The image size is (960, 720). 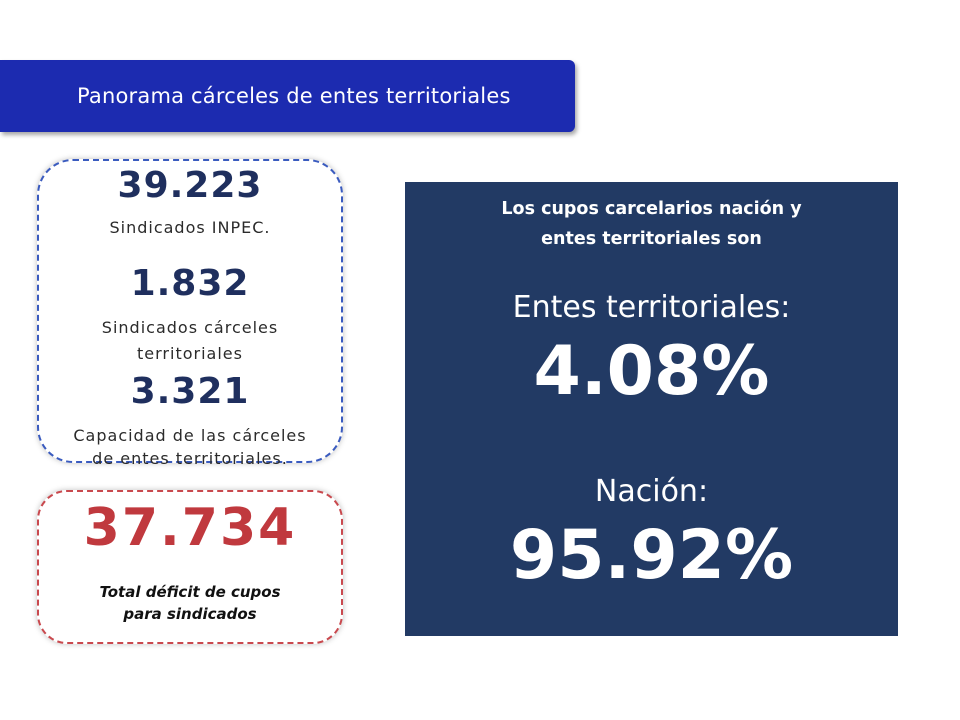 I want to click on stat-capacity-label-line1: Capacidad de las cárceles, so click(x=190, y=435).